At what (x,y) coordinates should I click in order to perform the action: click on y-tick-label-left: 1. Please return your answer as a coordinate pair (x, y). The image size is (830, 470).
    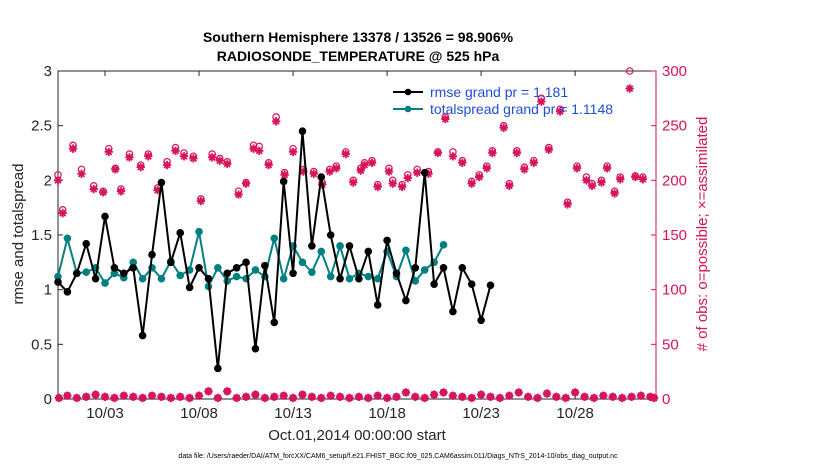
    Looking at the image, I should click on (48, 290).